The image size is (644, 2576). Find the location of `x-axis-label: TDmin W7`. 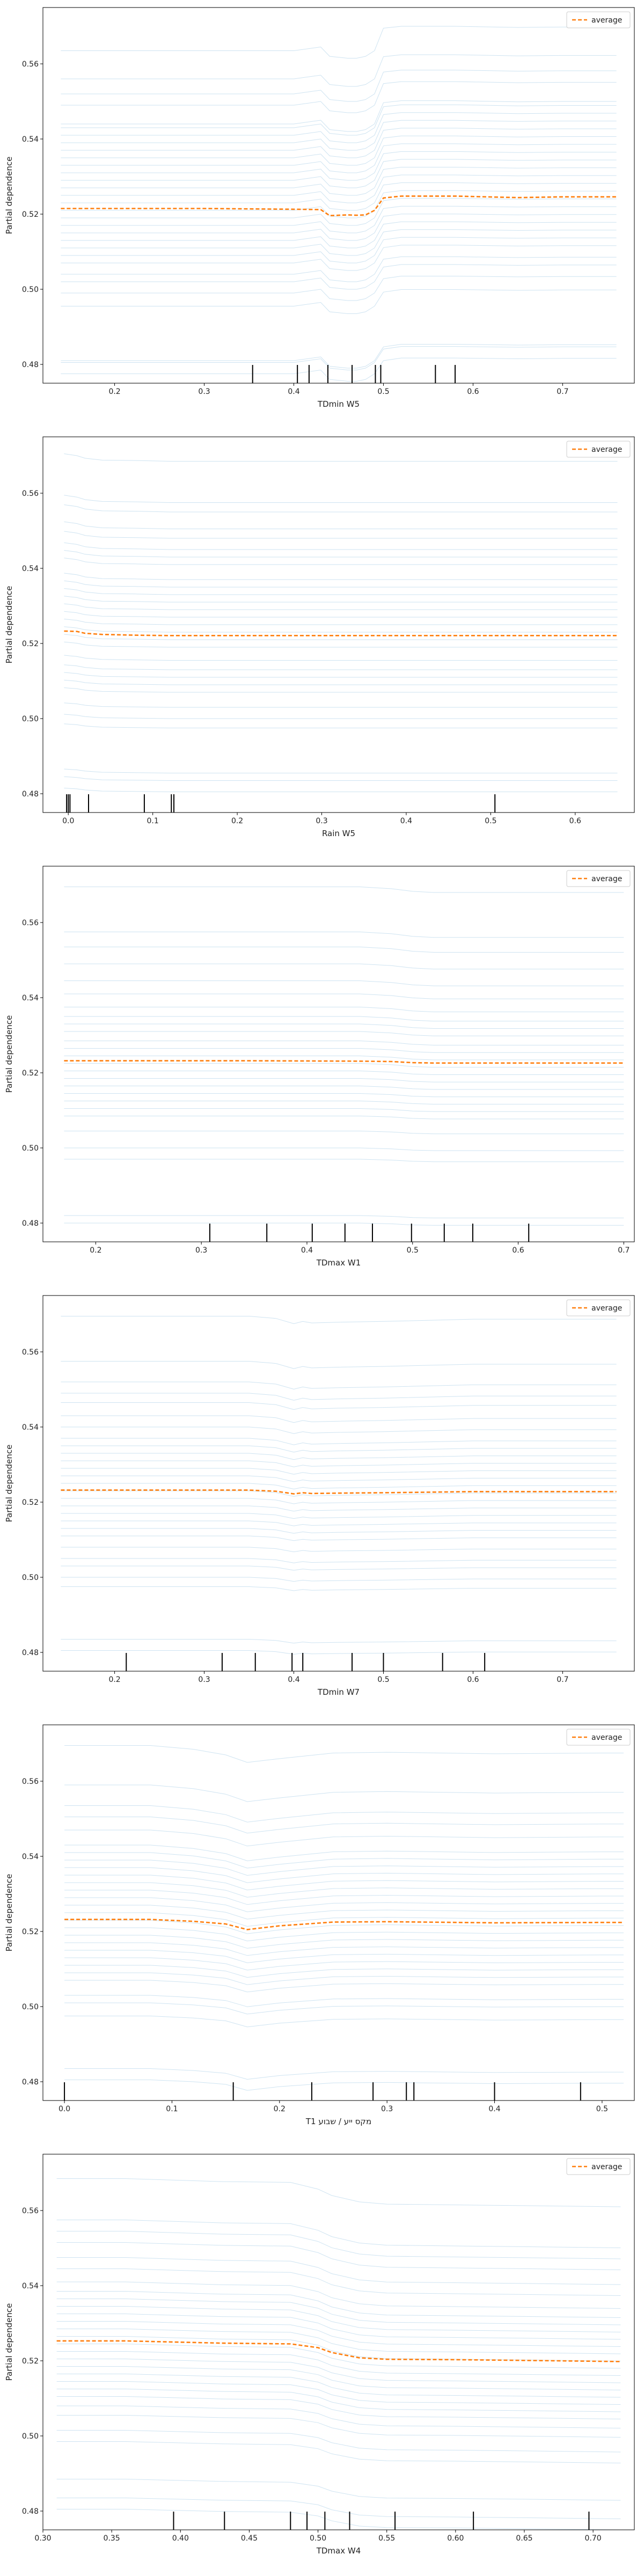

x-axis-label: TDmin W7 is located at coordinates (338, 1692).